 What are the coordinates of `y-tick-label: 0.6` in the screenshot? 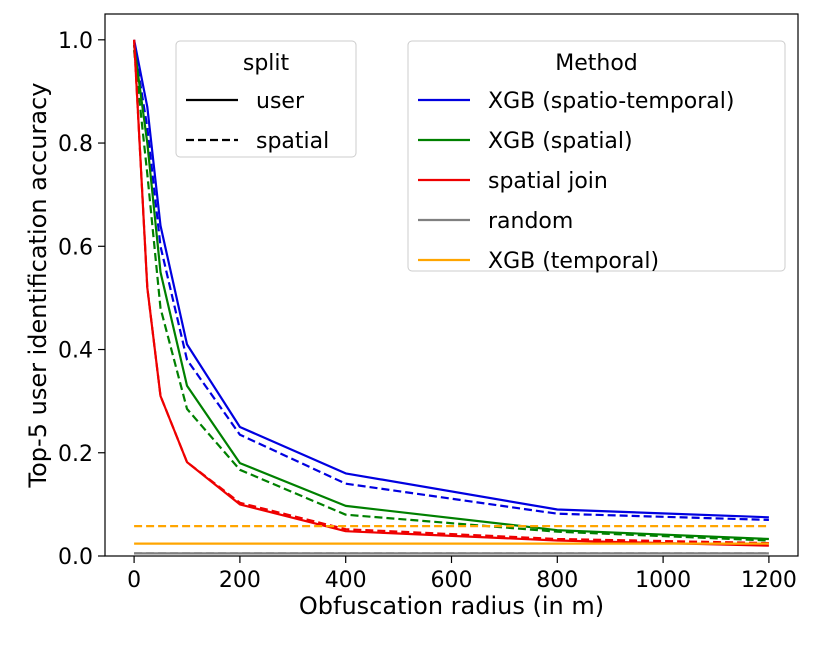 It's located at (75, 247).